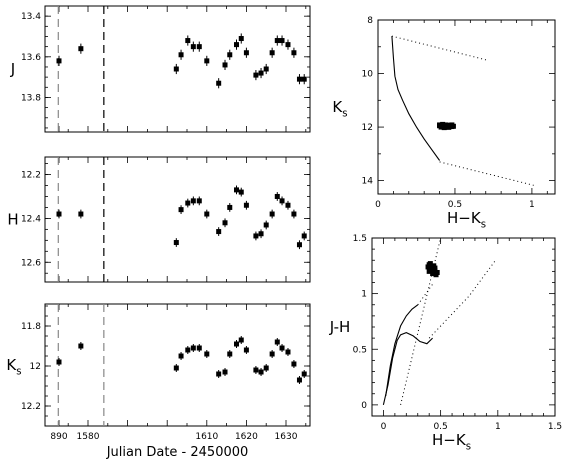 Image resolution: width=570 pixels, height=459 pixels. What do you see at coordinates (407, 369) in the screenshot?
I see `sequence-line` at bounding box center [407, 369].